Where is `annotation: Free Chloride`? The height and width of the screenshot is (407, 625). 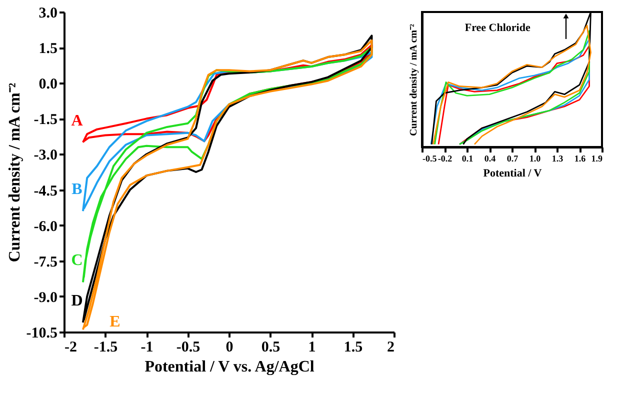 annotation: Free Chloride is located at coordinates (497, 28).